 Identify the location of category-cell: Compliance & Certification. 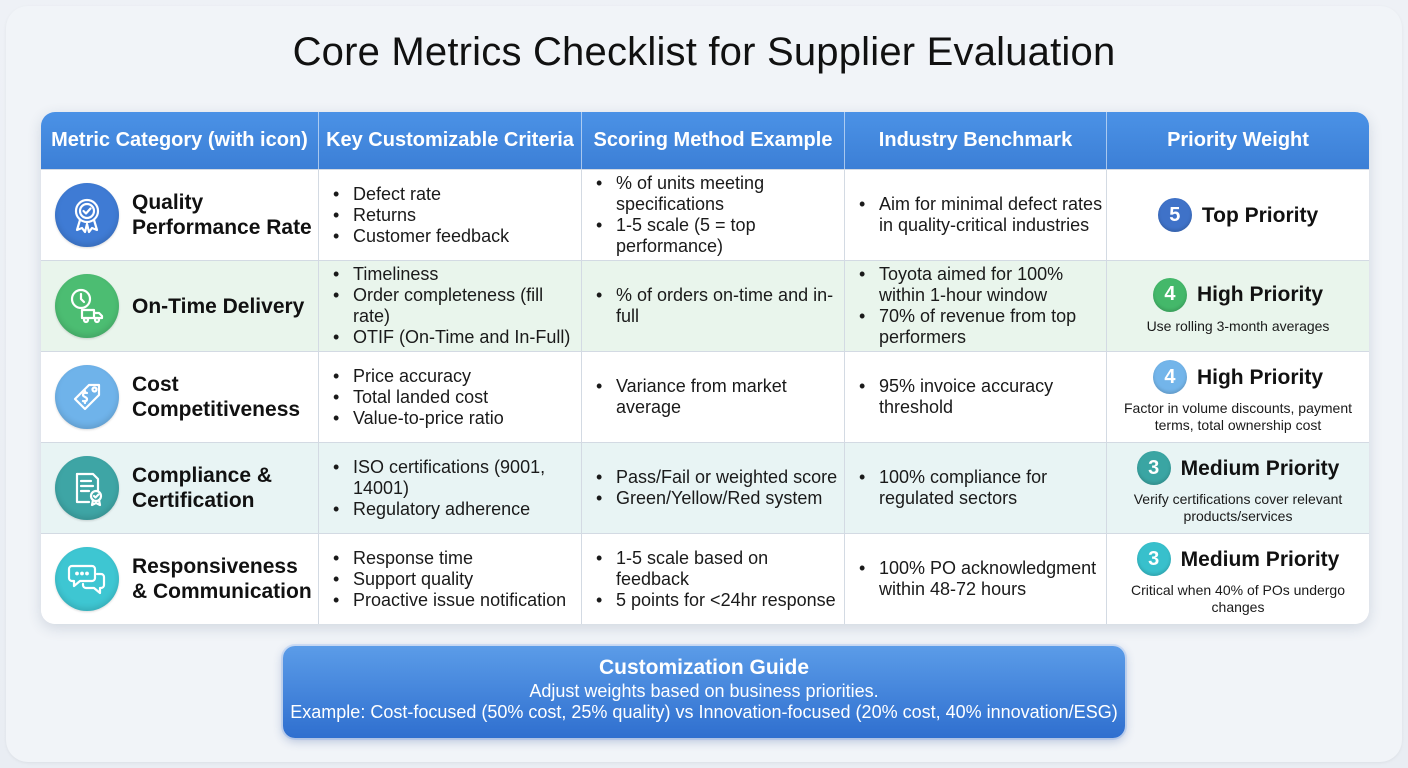
(180, 488).